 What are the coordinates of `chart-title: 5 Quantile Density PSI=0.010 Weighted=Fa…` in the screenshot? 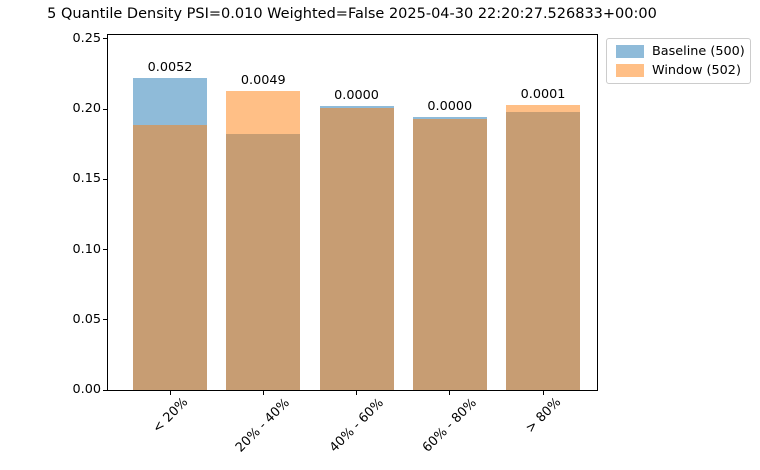 It's located at (352, 14).